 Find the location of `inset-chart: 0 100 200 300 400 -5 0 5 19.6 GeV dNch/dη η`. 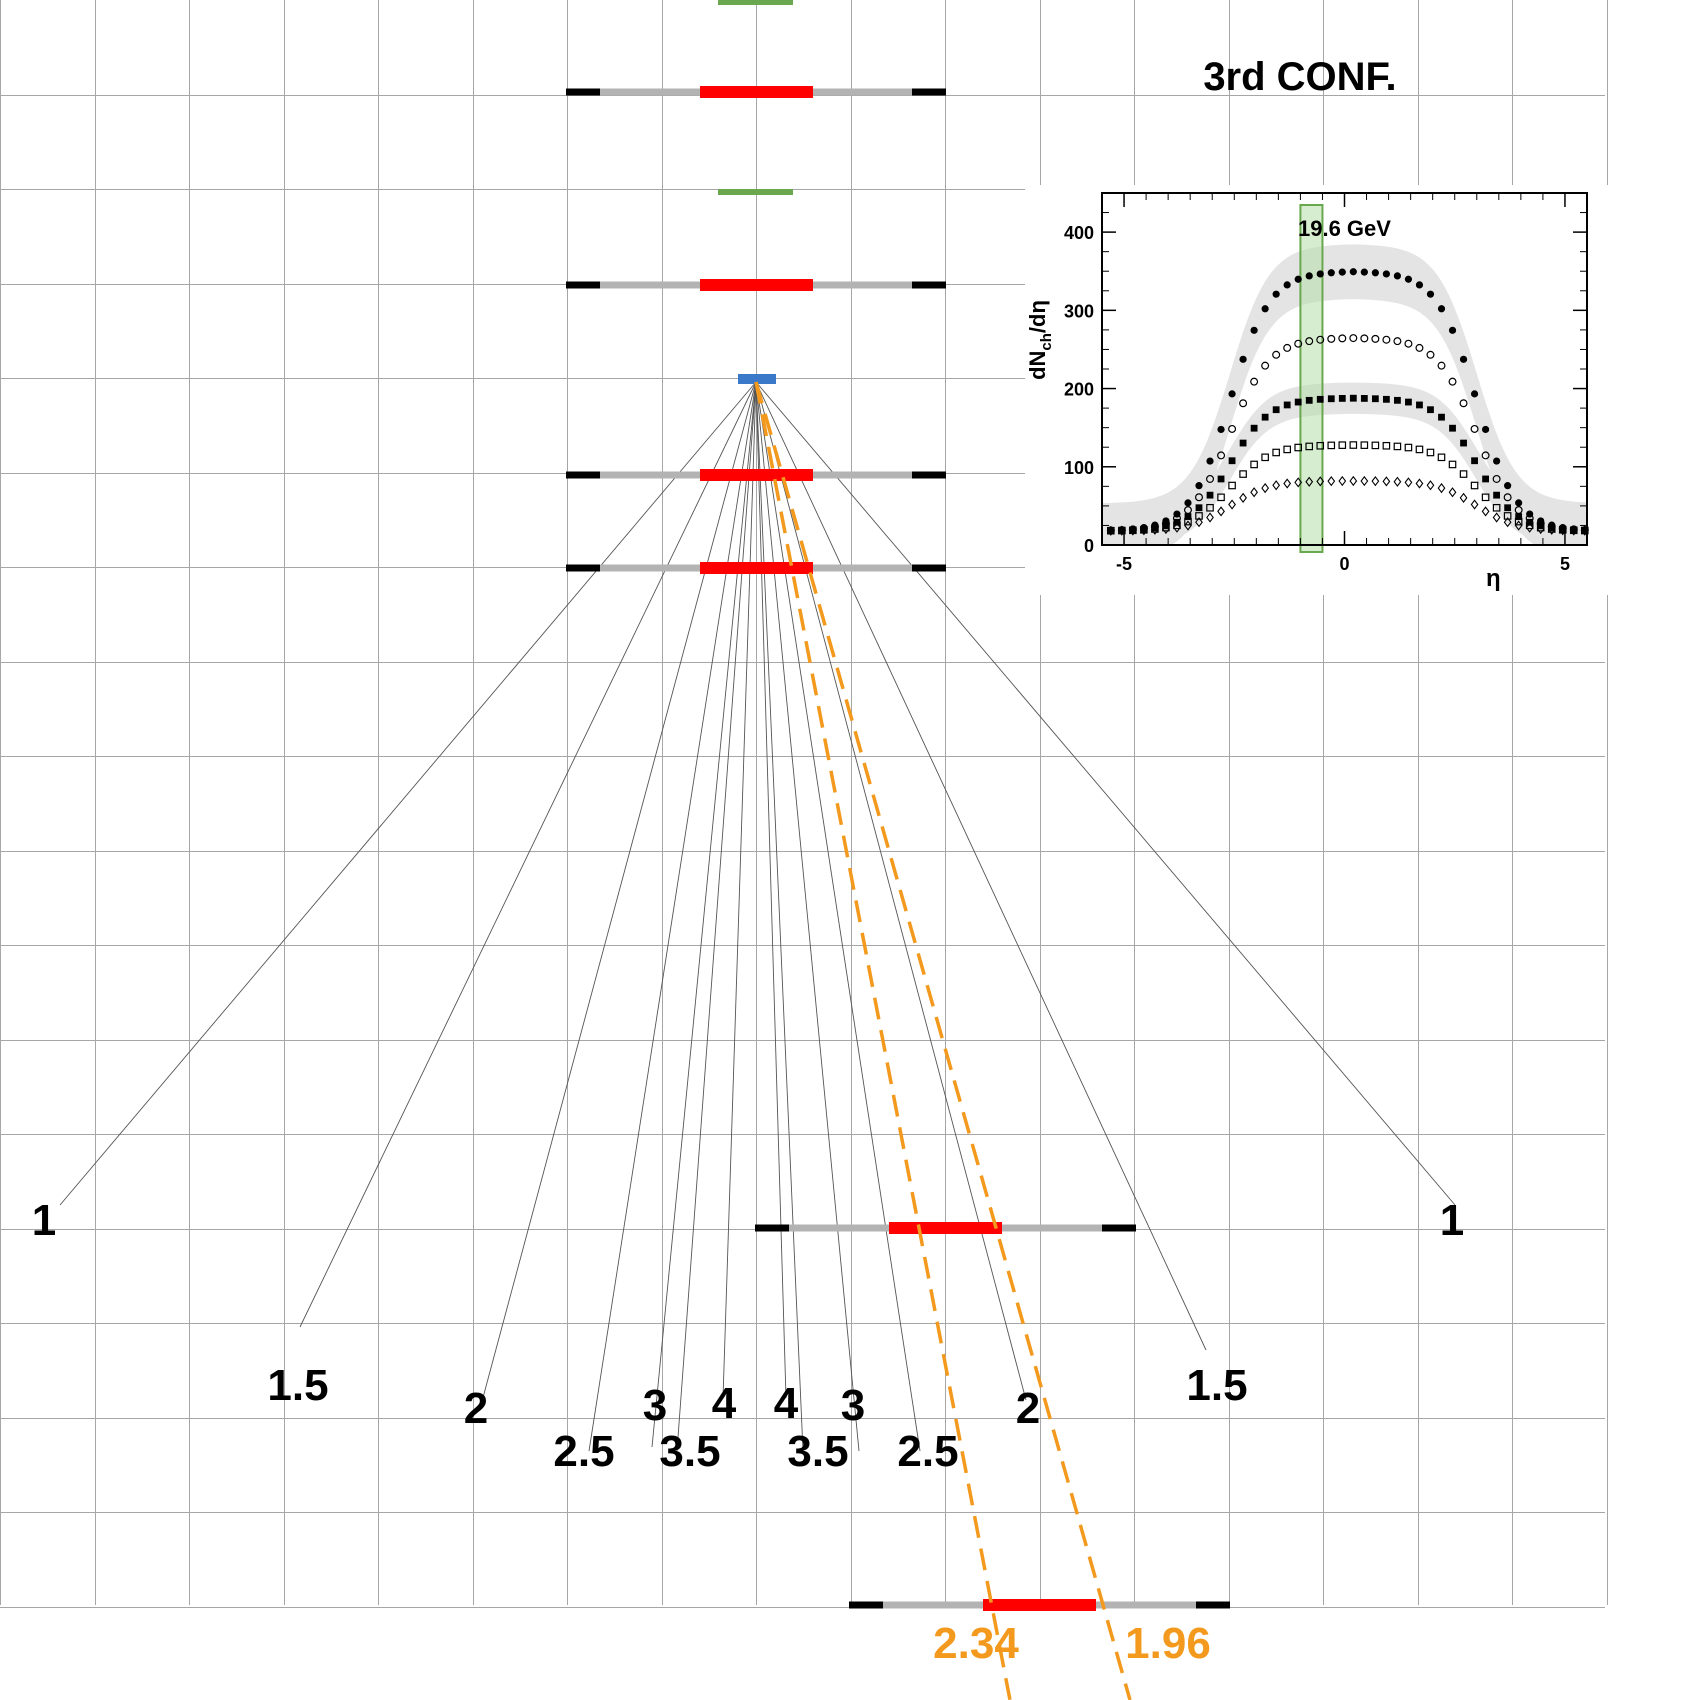

inset-chart: 0 100 200 300 400 -5 0 5 19.6 GeV dNch/dη η is located at coordinates (1325, 390).